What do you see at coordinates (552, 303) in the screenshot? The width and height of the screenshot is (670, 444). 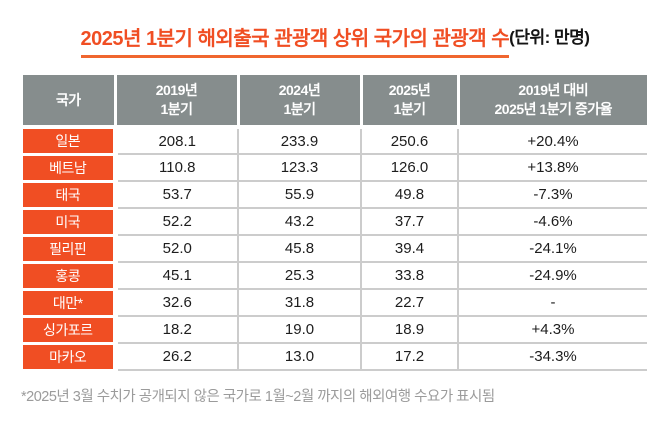 I see `growth-rate-cell: -` at bounding box center [552, 303].